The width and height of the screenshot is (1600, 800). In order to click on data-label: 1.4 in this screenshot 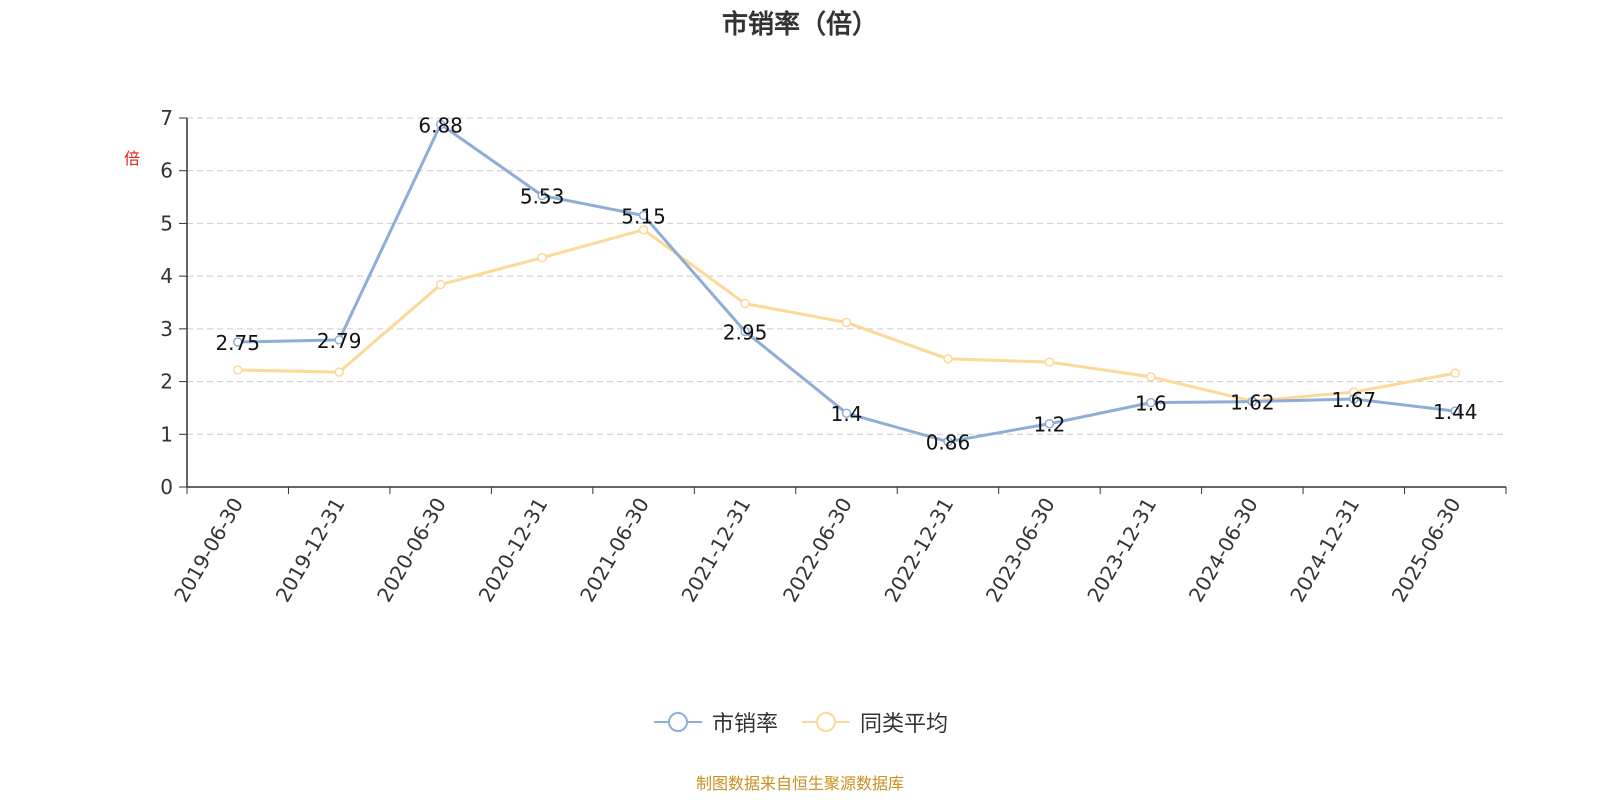, I will do `click(847, 414)`.